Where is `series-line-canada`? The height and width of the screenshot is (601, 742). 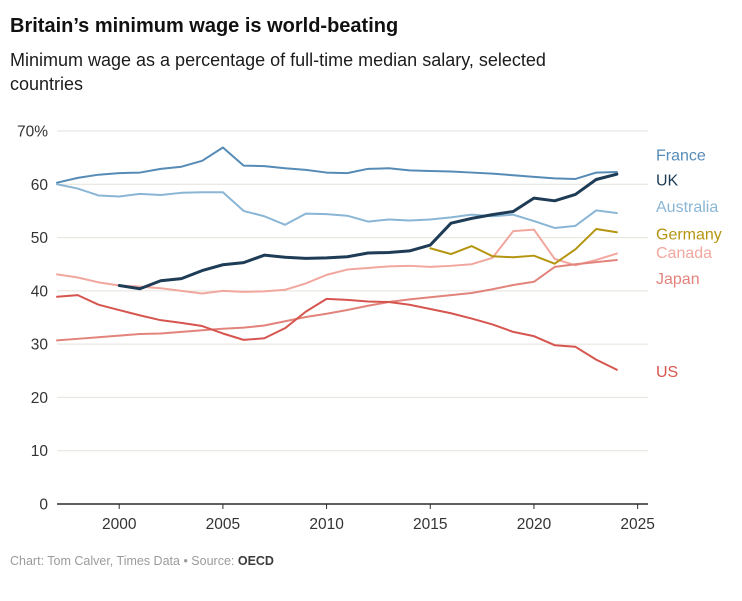 series-line-canada is located at coordinates (337, 261).